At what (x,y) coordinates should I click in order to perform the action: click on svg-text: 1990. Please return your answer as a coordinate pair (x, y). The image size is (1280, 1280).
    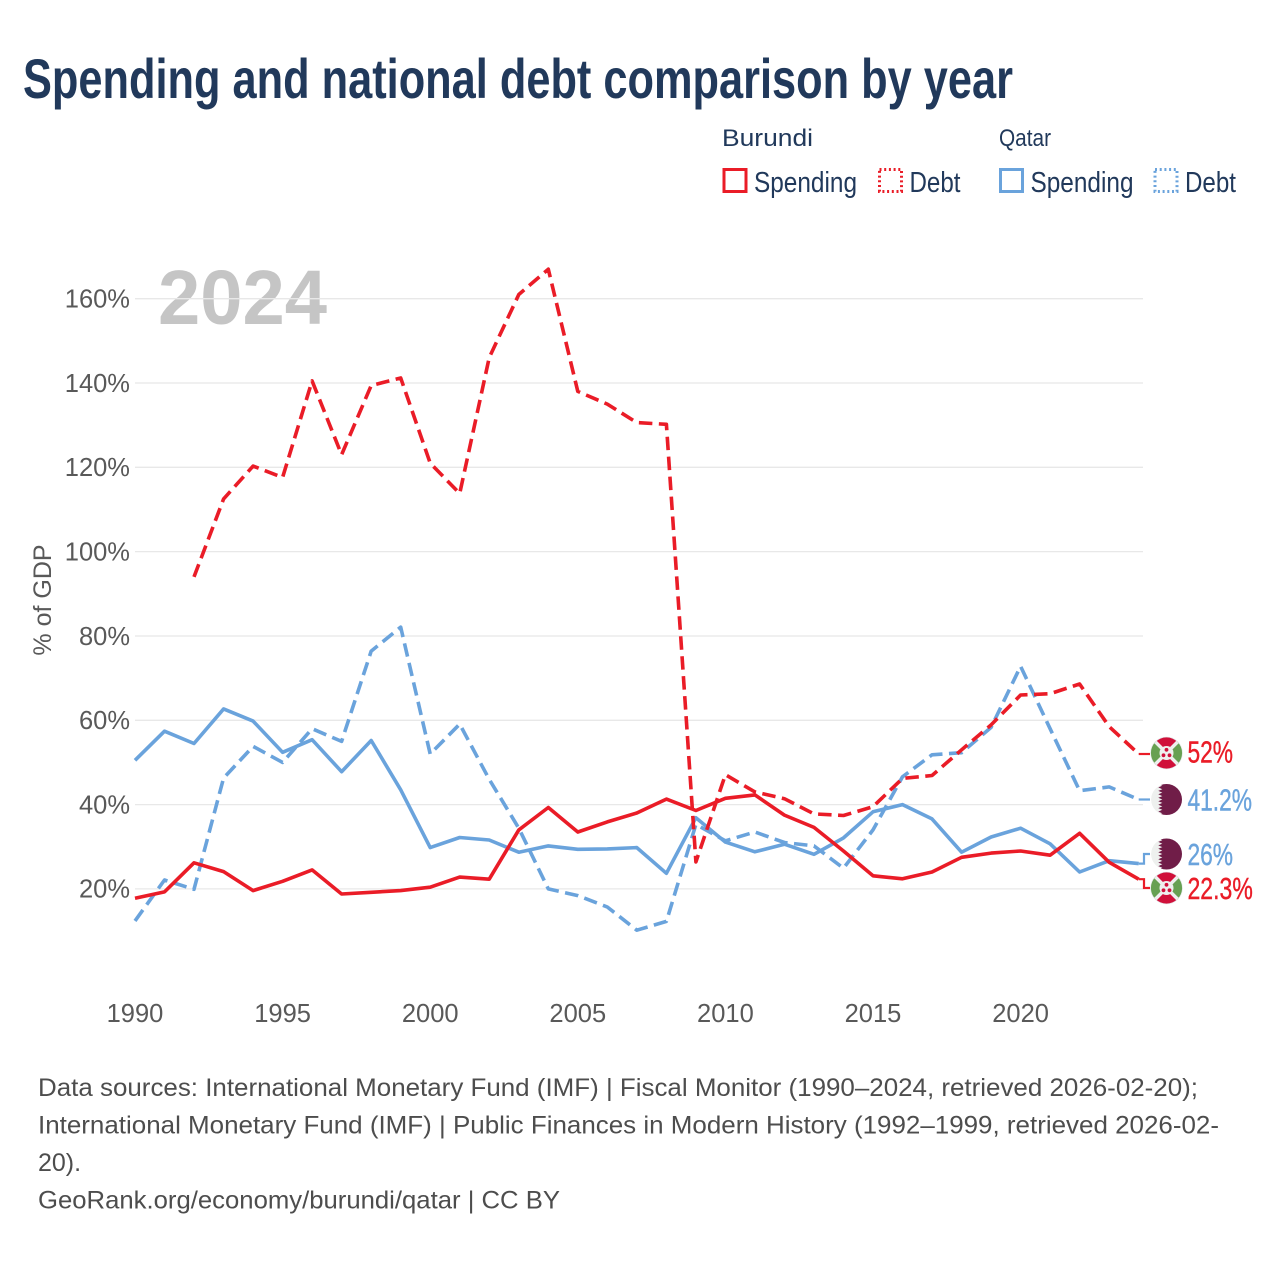
    Looking at the image, I should click on (135, 1014).